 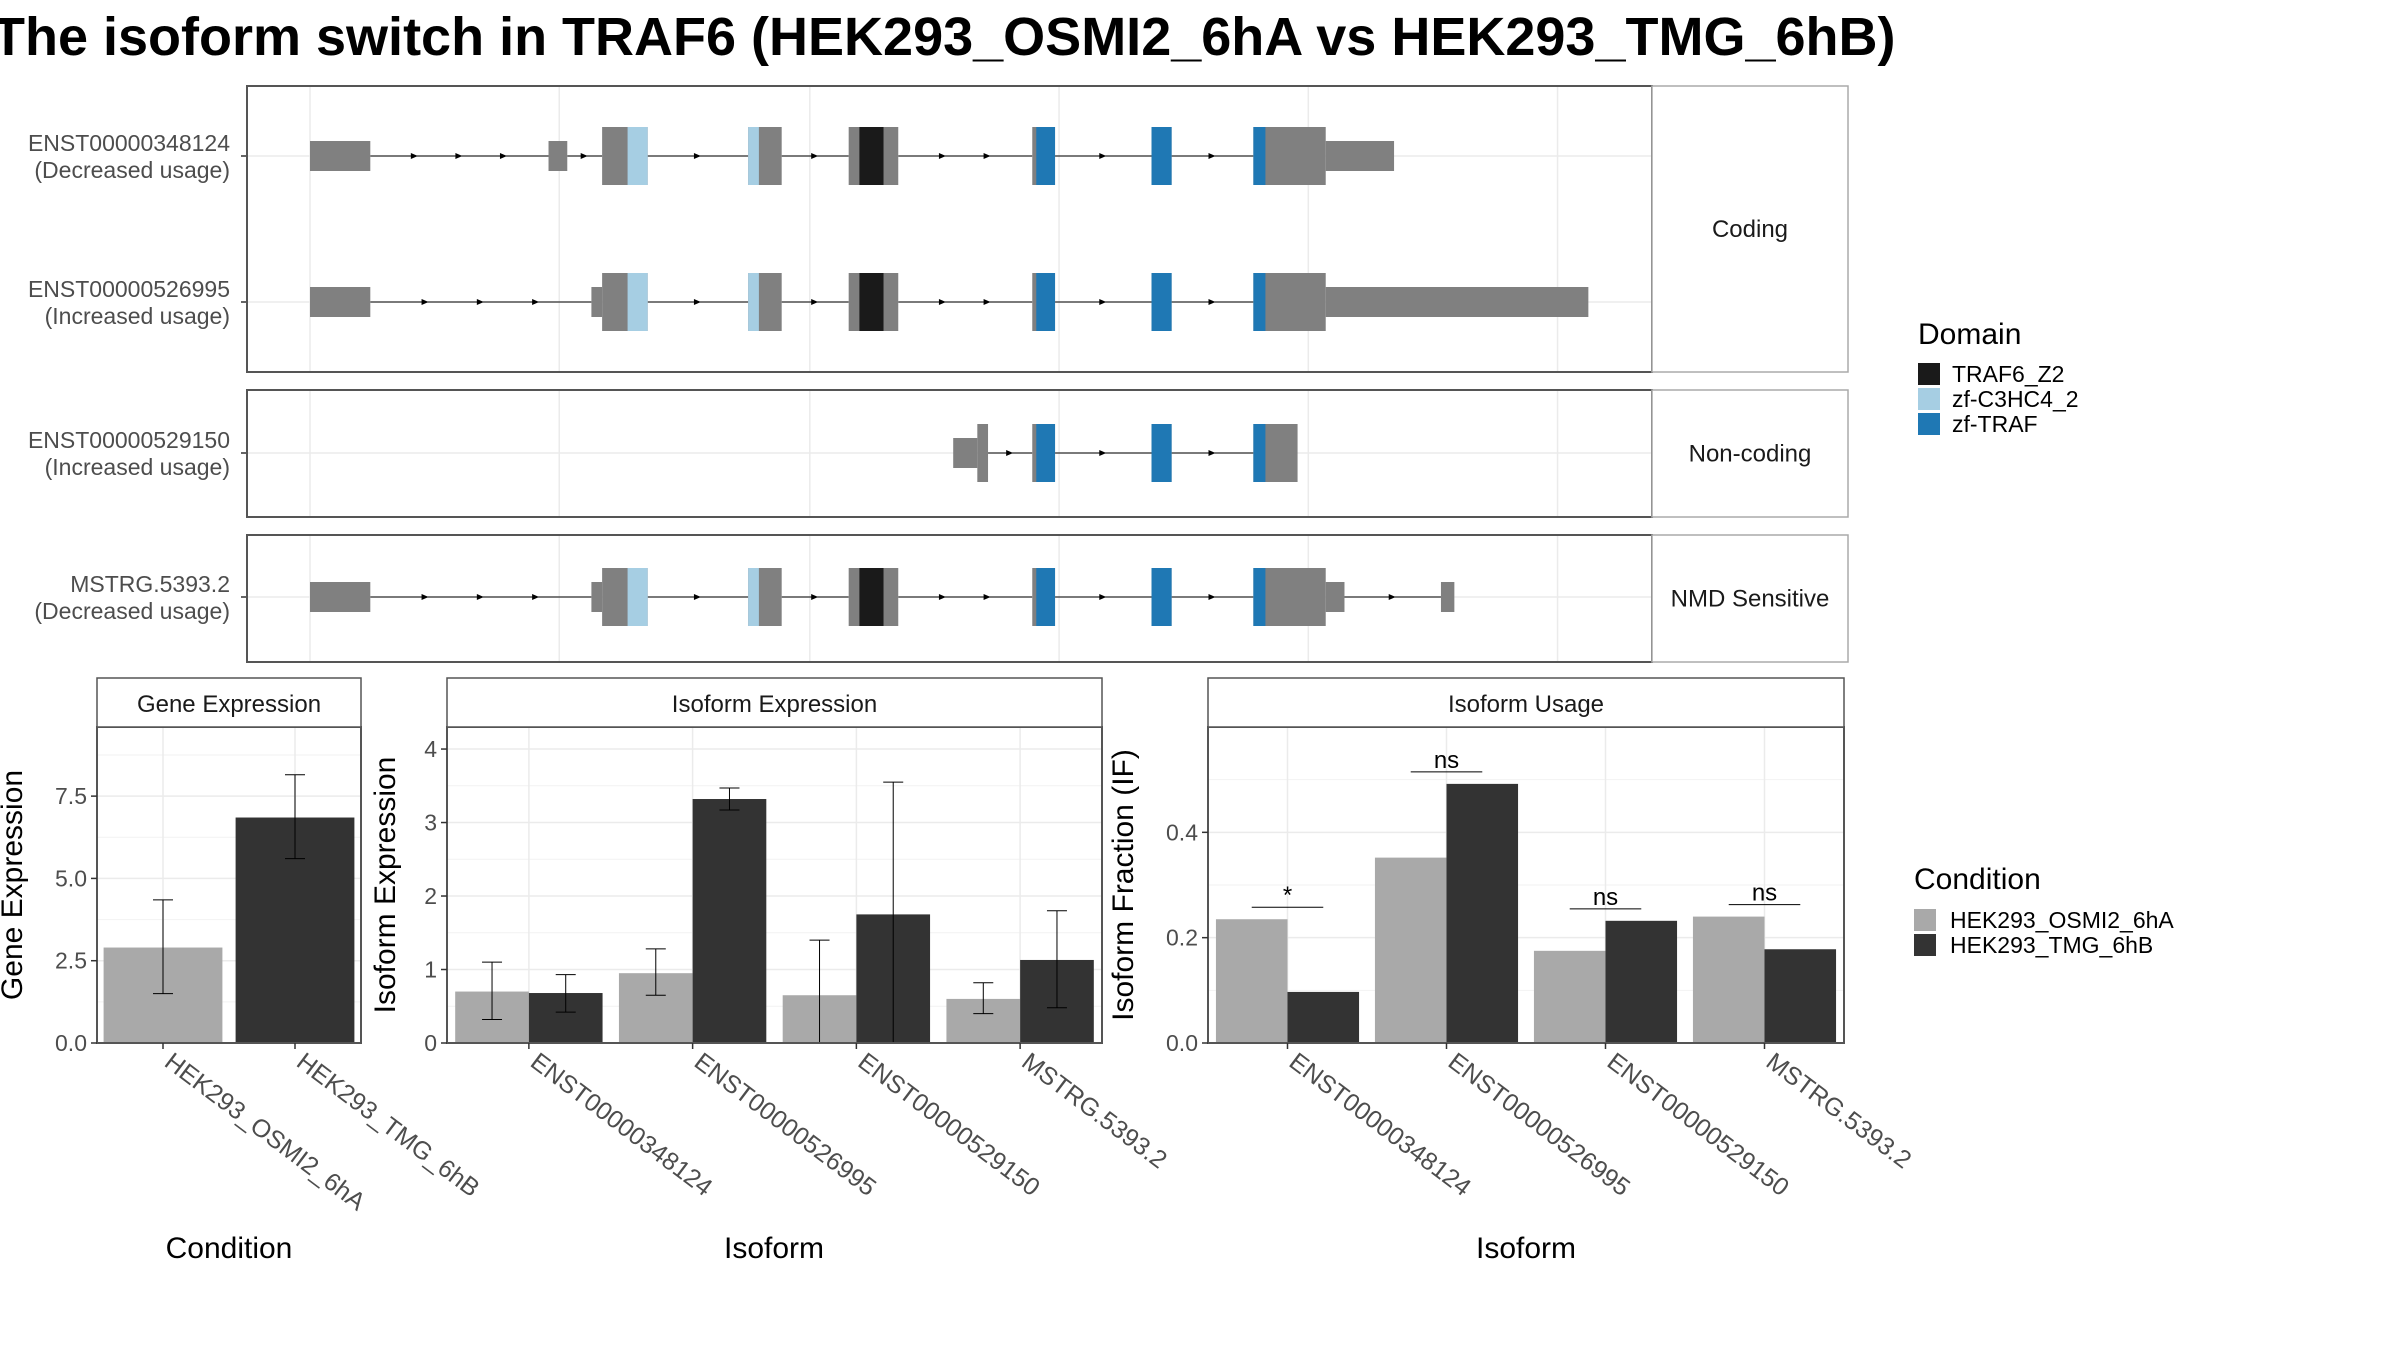 I want to click on facet-strip, so click(x=1750, y=453).